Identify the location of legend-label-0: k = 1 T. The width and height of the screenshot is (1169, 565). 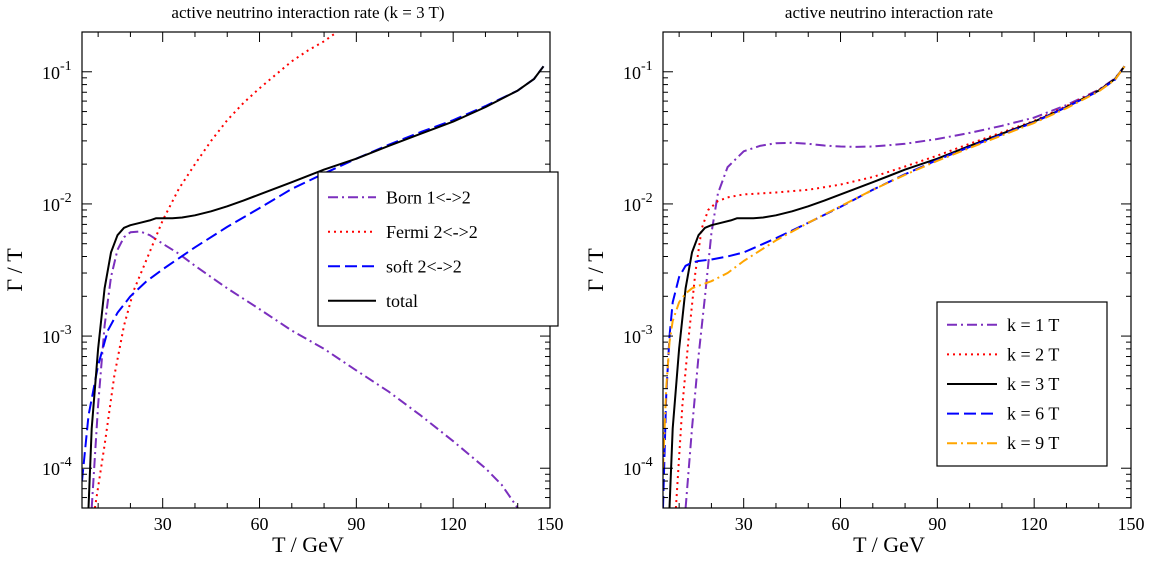
(1033, 325).